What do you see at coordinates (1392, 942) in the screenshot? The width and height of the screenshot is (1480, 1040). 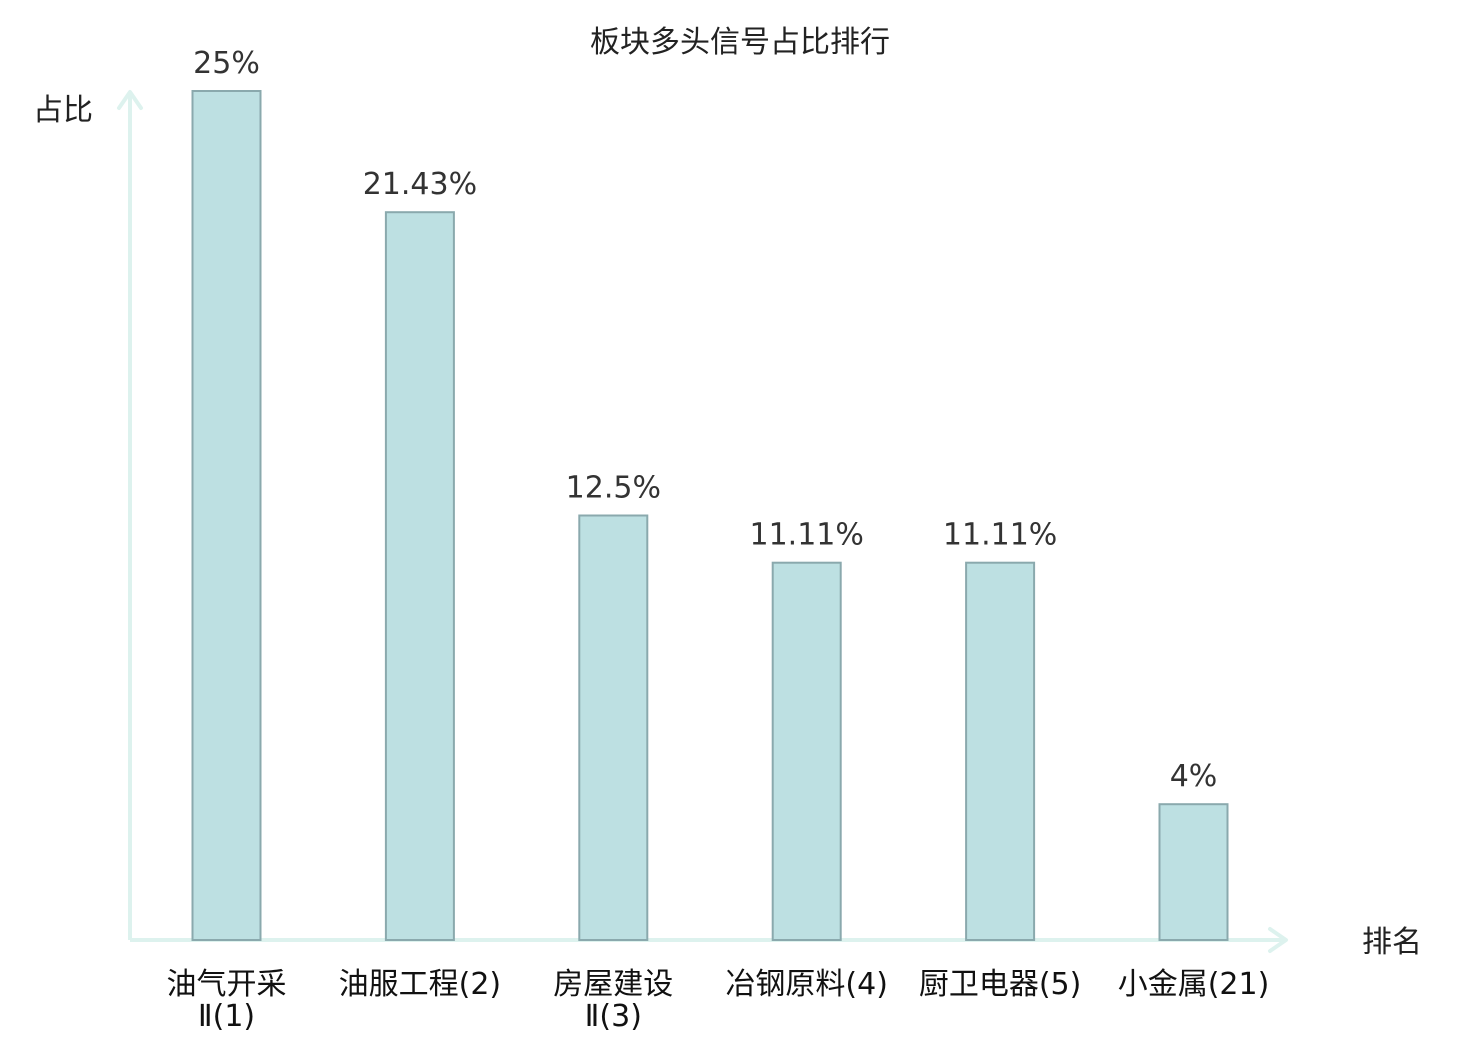 I see `x-axis-label: 排名` at bounding box center [1392, 942].